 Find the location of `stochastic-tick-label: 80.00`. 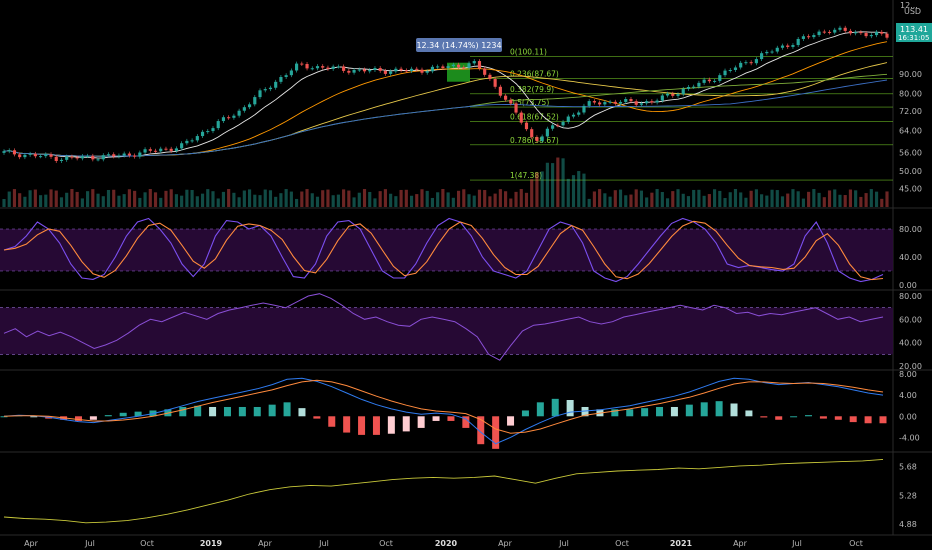

stochastic-tick-label: 80.00 is located at coordinates (910, 229).